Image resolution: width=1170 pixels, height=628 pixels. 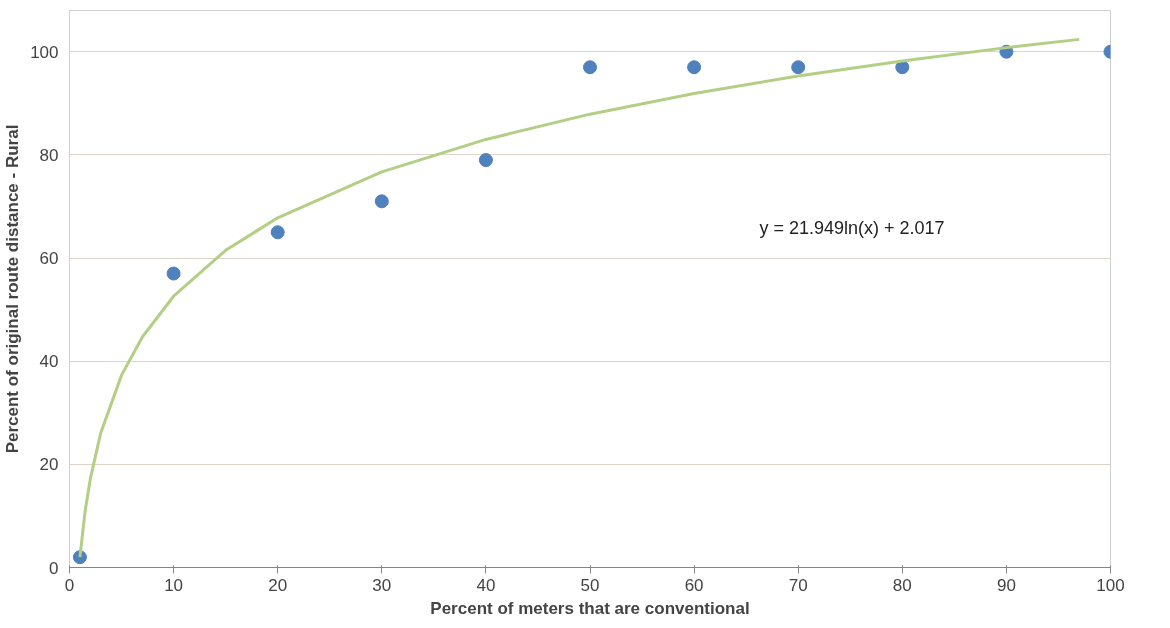 What do you see at coordinates (798, 585) in the screenshot?
I see `x-tick-label: 70` at bounding box center [798, 585].